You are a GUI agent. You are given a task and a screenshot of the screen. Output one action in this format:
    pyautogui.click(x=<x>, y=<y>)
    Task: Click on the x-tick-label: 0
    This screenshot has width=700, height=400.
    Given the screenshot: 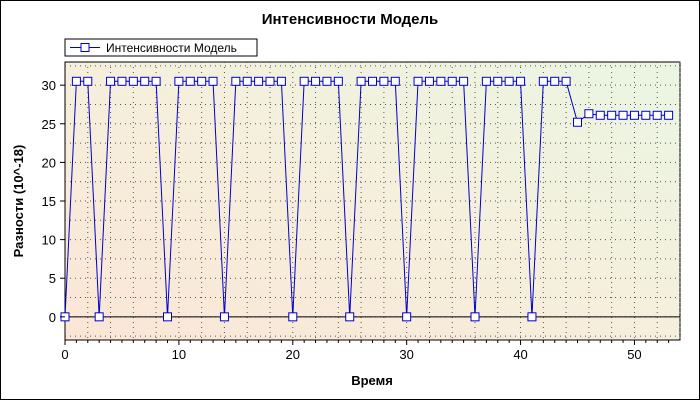 What is the action you would take?
    pyautogui.click(x=64, y=354)
    